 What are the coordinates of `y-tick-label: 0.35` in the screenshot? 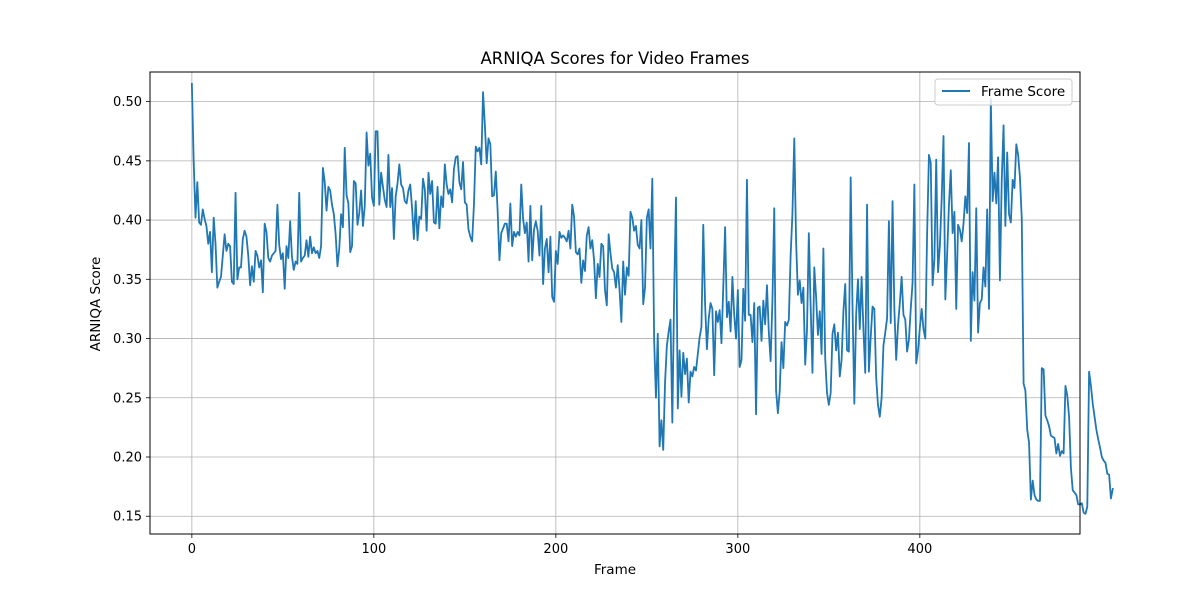 It's located at (127, 280).